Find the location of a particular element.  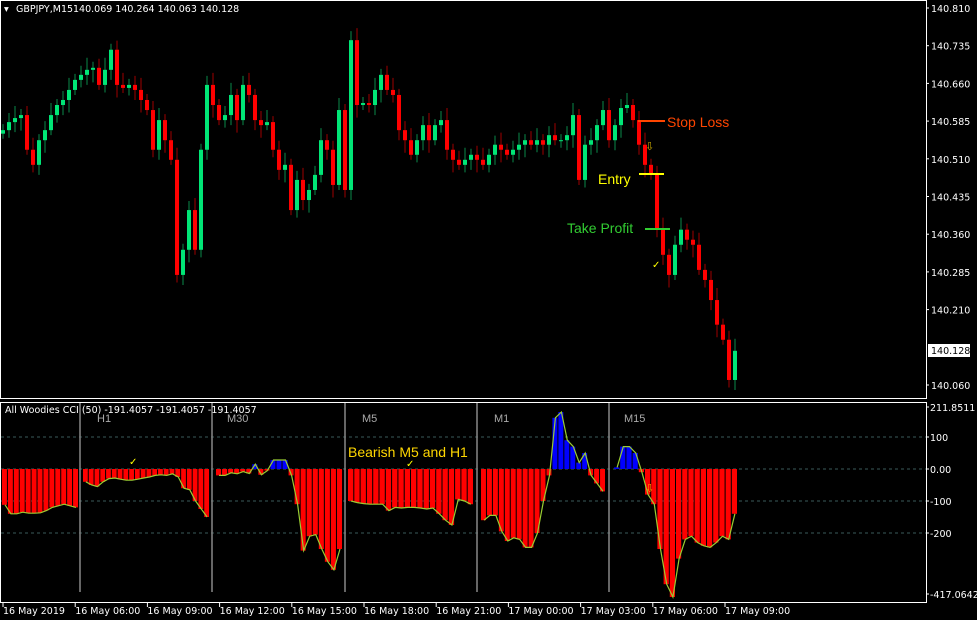

price-tick-label: 140.435 is located at coordinates (950, 198).